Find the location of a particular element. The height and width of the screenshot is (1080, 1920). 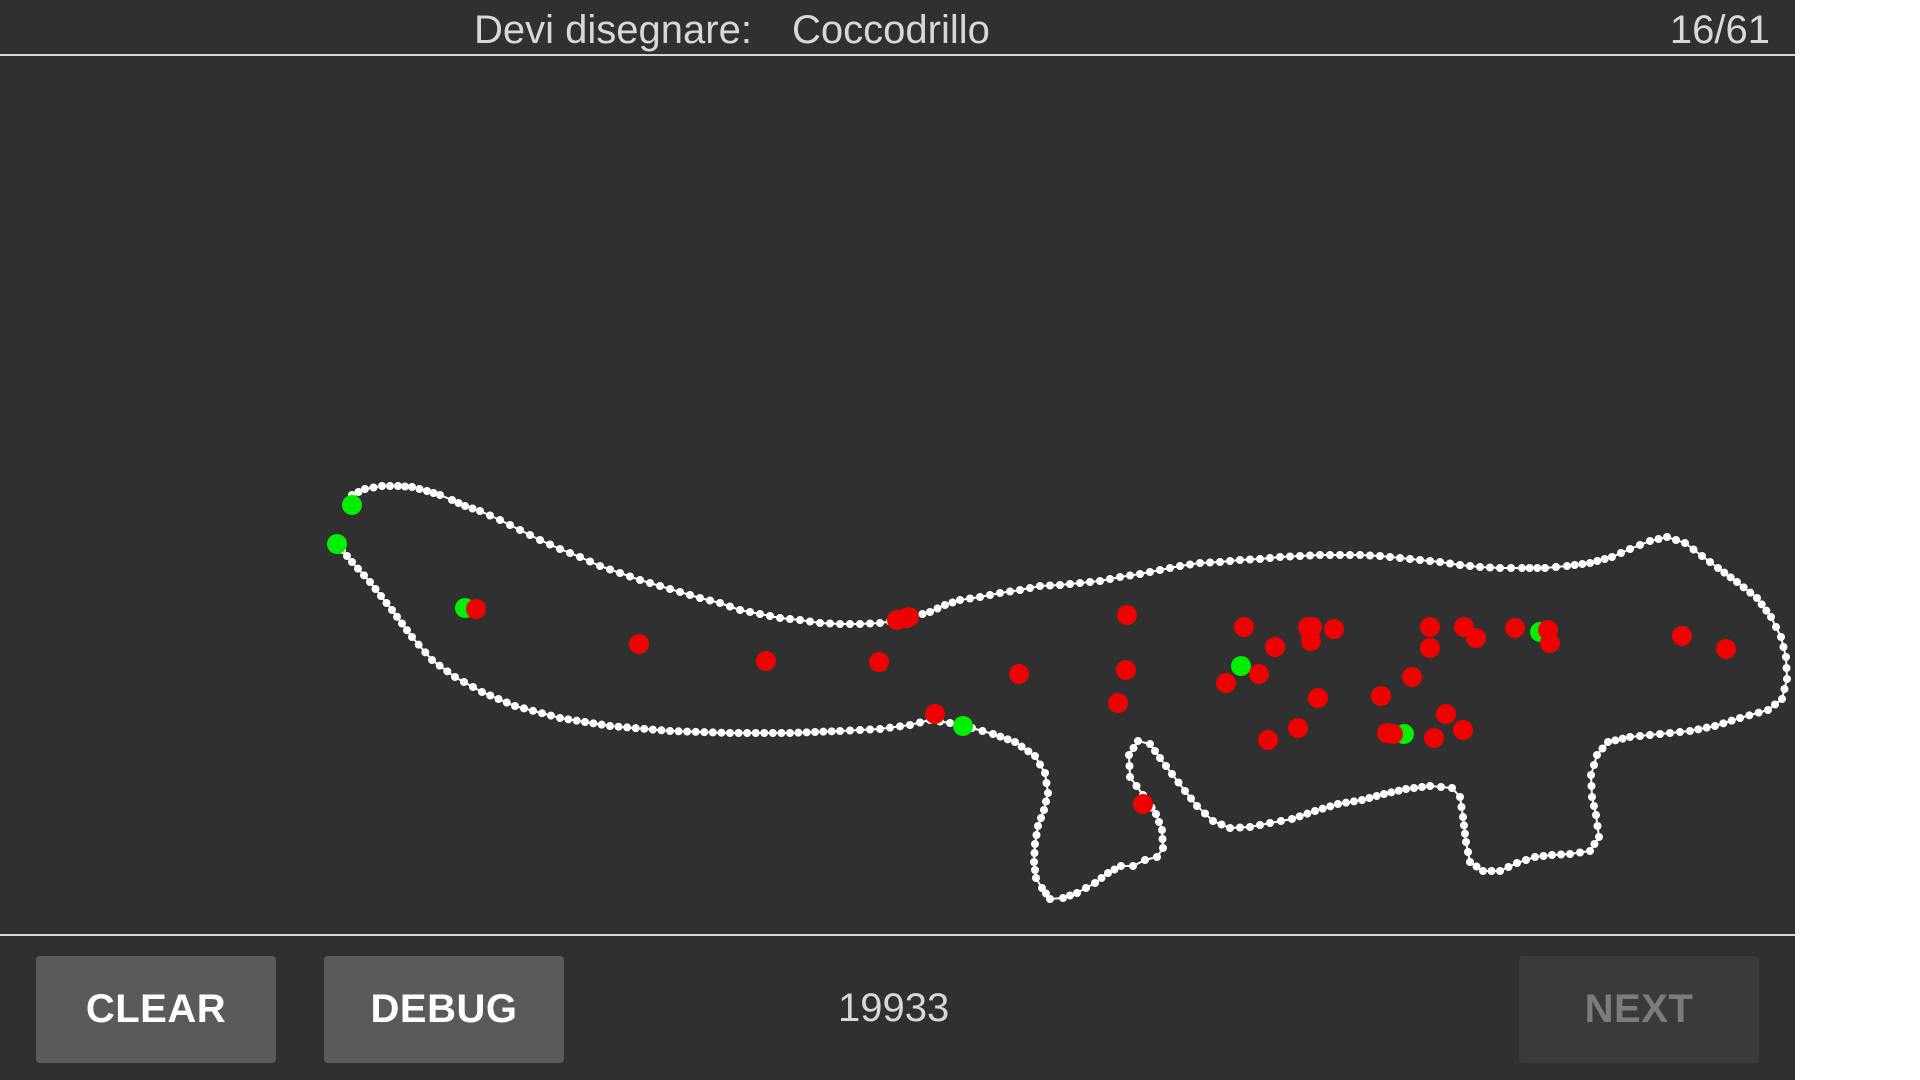

debug-button: DEBUG is located at coordinates (444, 1009).